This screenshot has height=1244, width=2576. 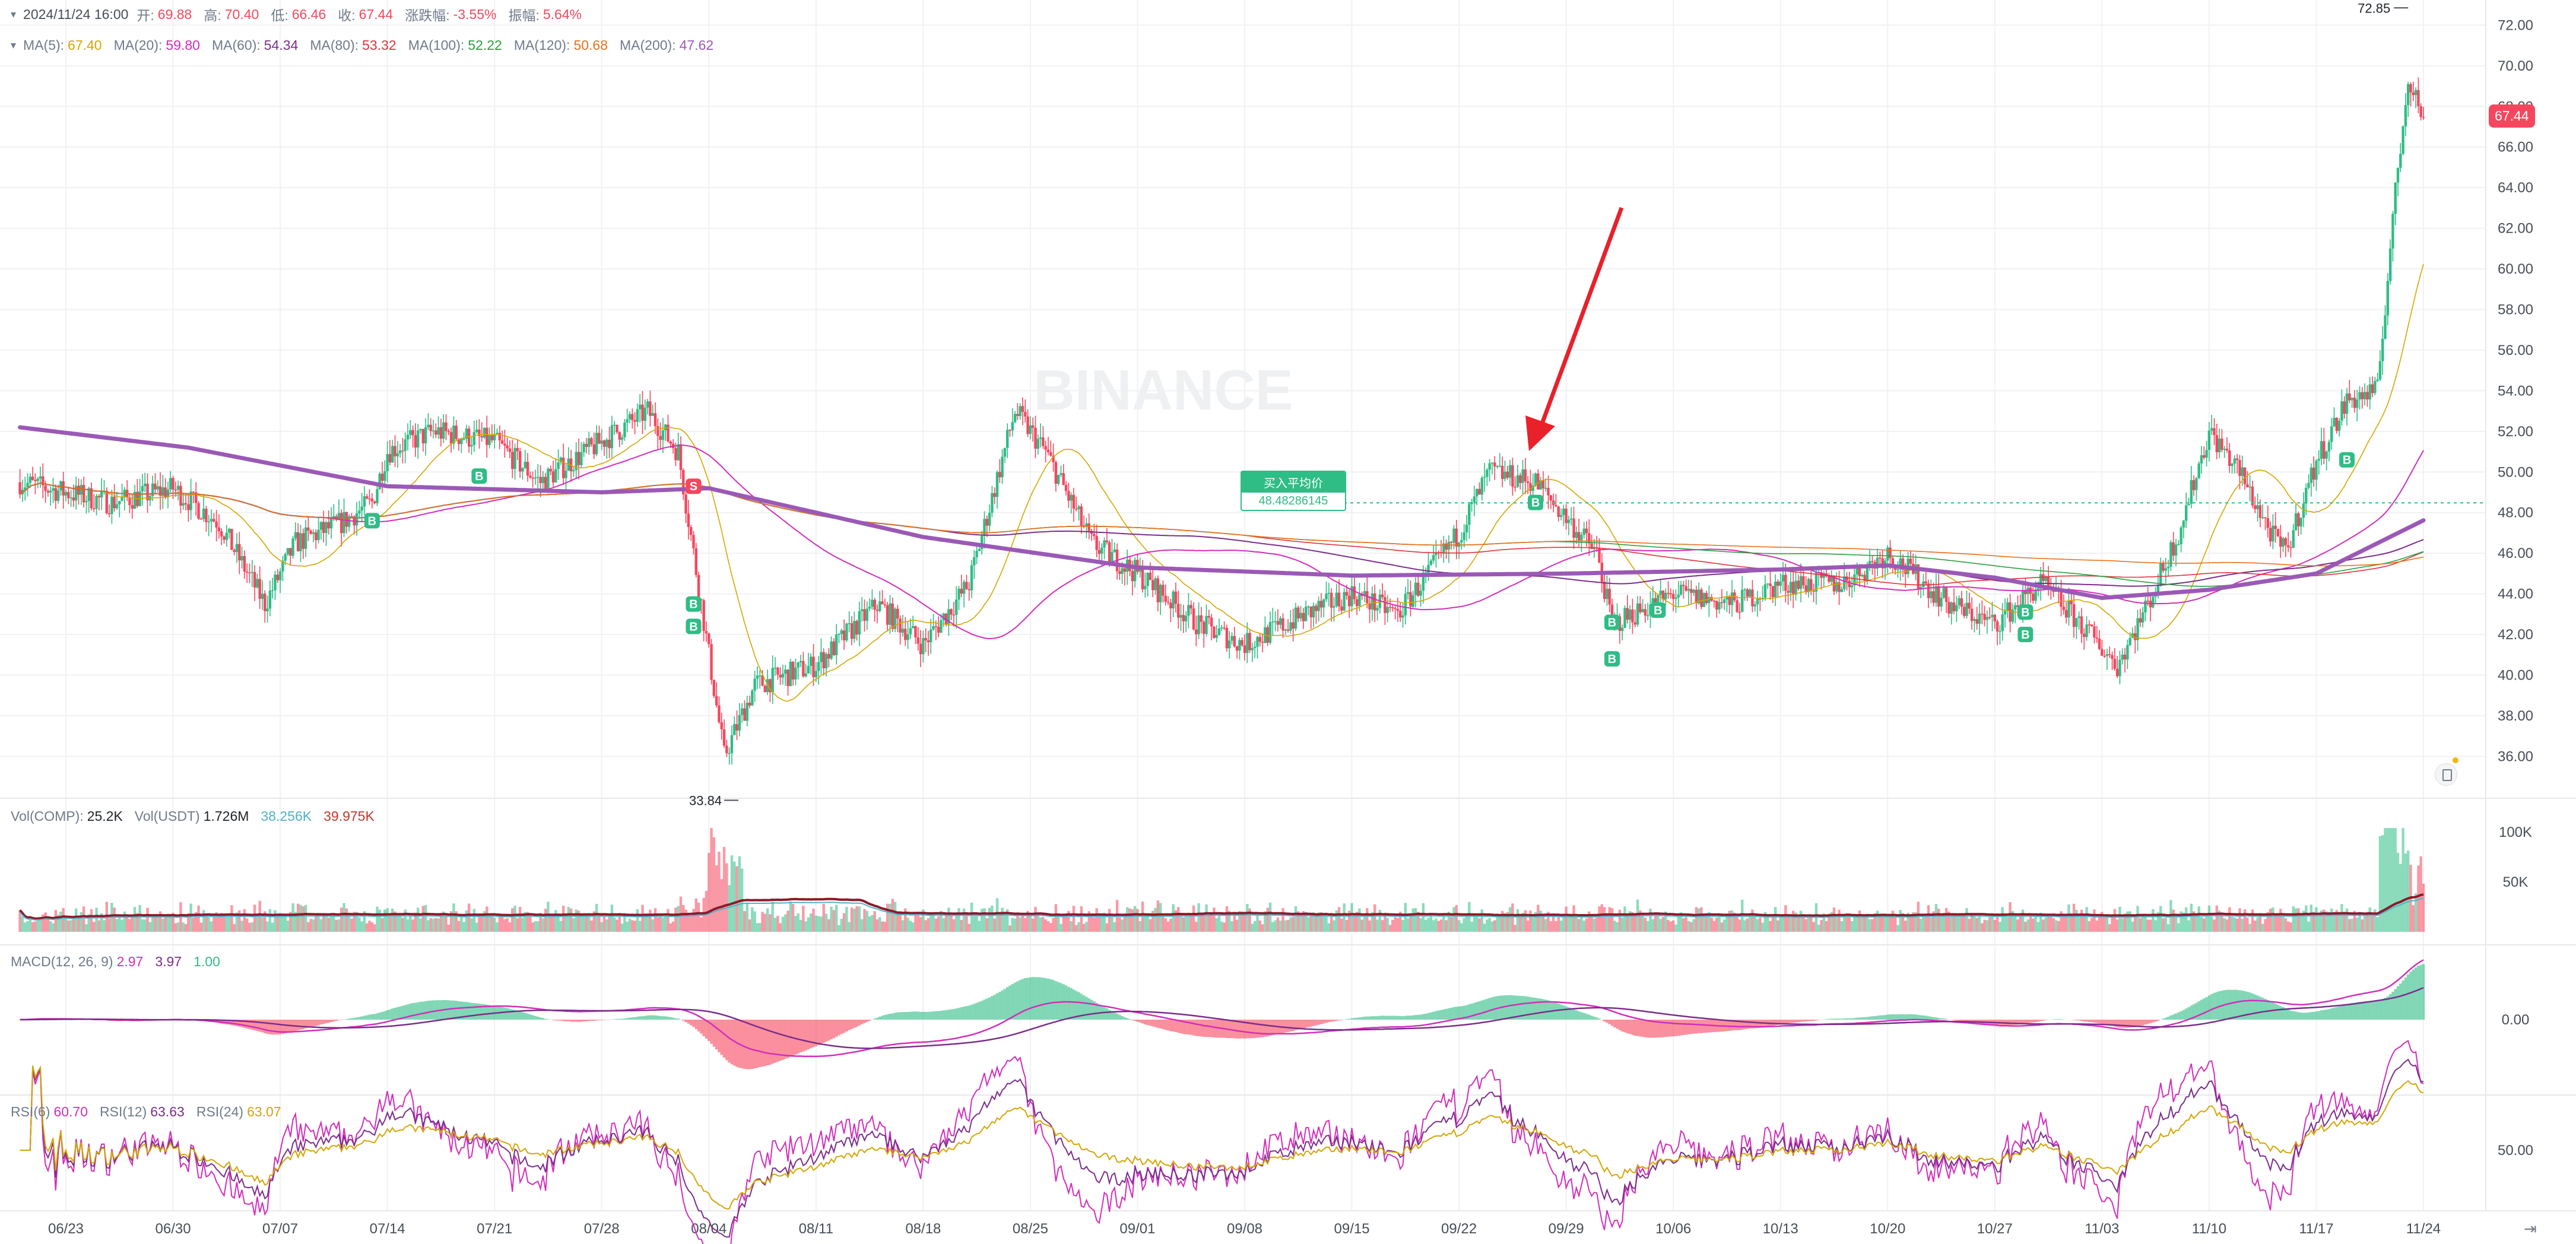 I want to click on calculator-icon, so click(x=2446, y=774).